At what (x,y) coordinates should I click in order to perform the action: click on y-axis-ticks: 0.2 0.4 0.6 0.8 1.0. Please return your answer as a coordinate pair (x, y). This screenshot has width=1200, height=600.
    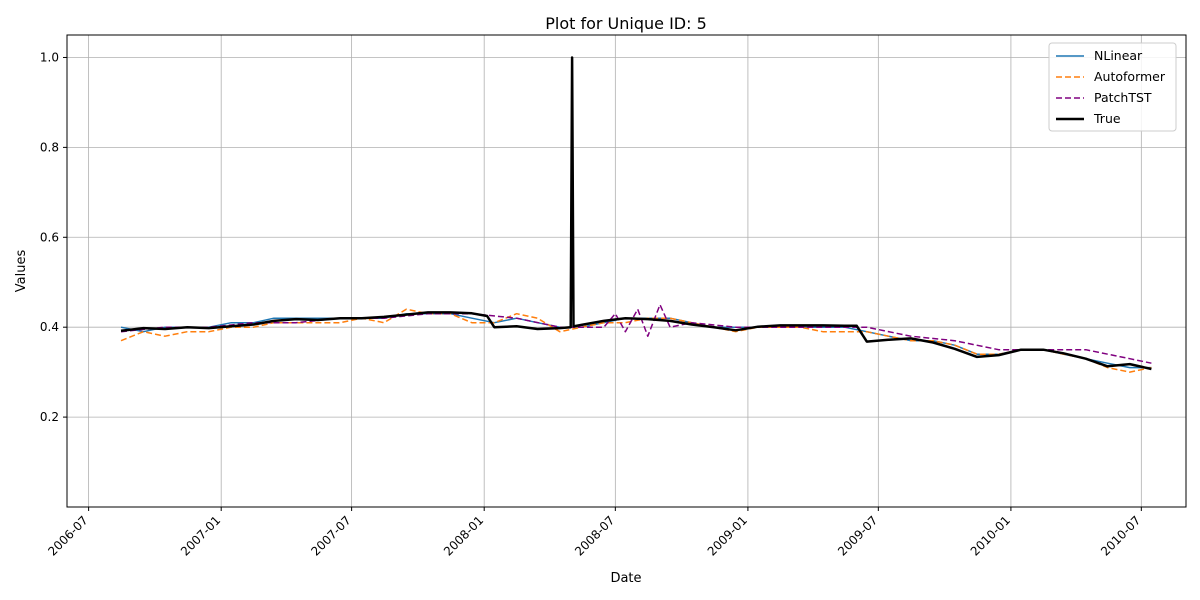
    Looking at the image, I should click on (53, 237).